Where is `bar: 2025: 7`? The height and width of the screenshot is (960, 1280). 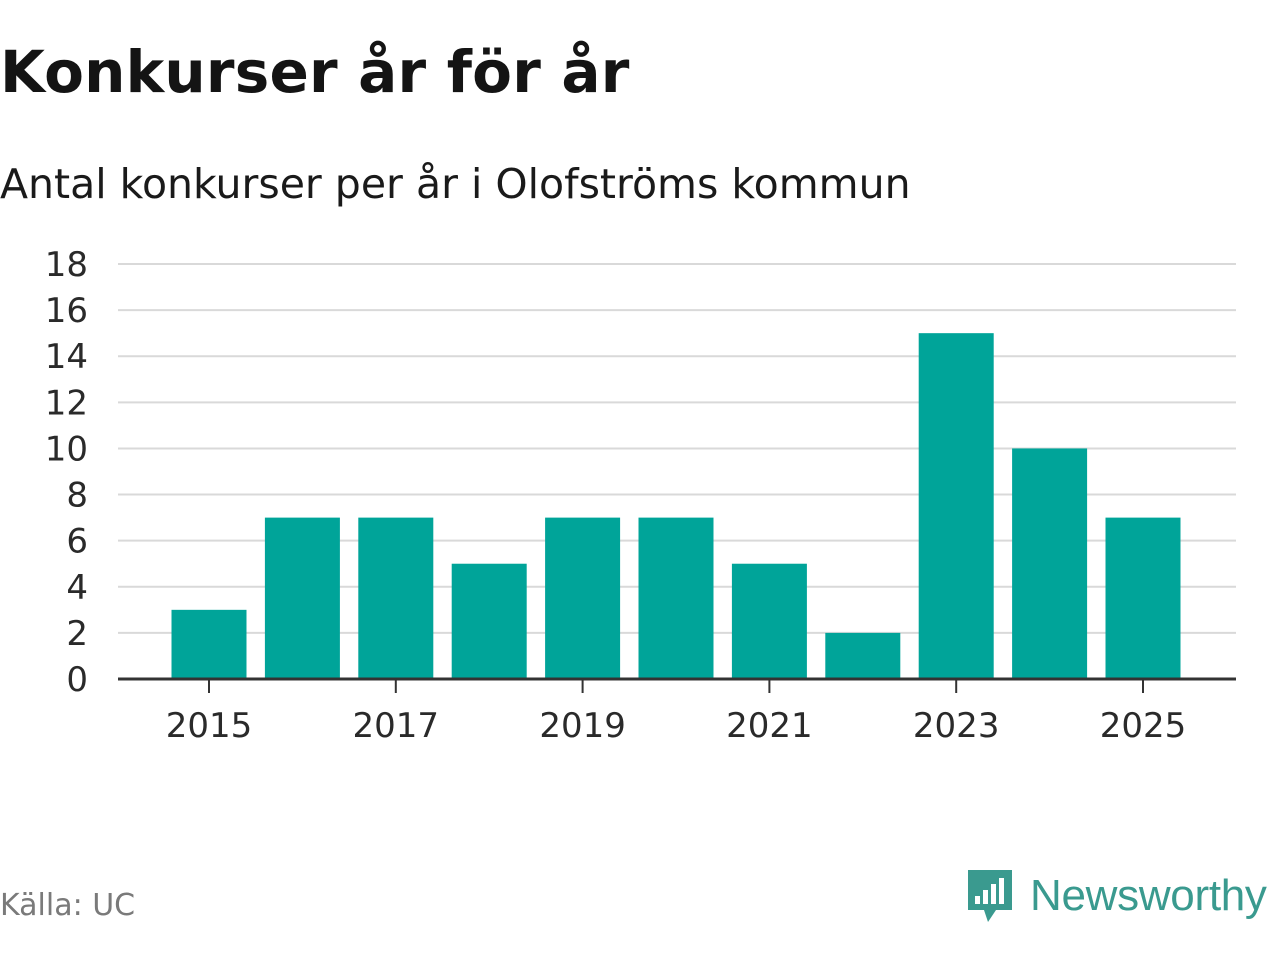 bar: 2025: 7 is located at coordinates (1143, 598).